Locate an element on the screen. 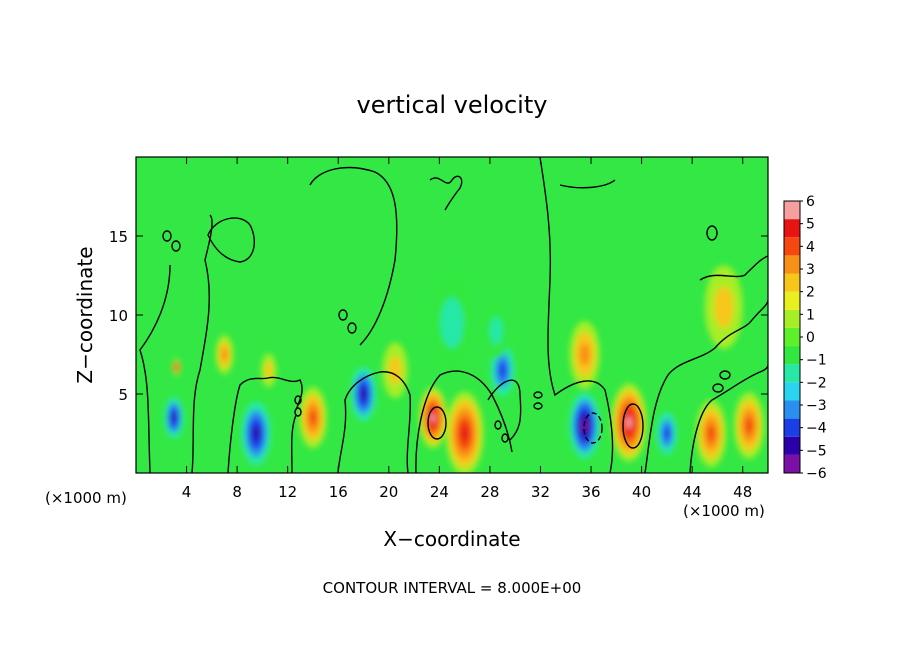  x-tick-label: 20 is located at coordinates (388, 492).